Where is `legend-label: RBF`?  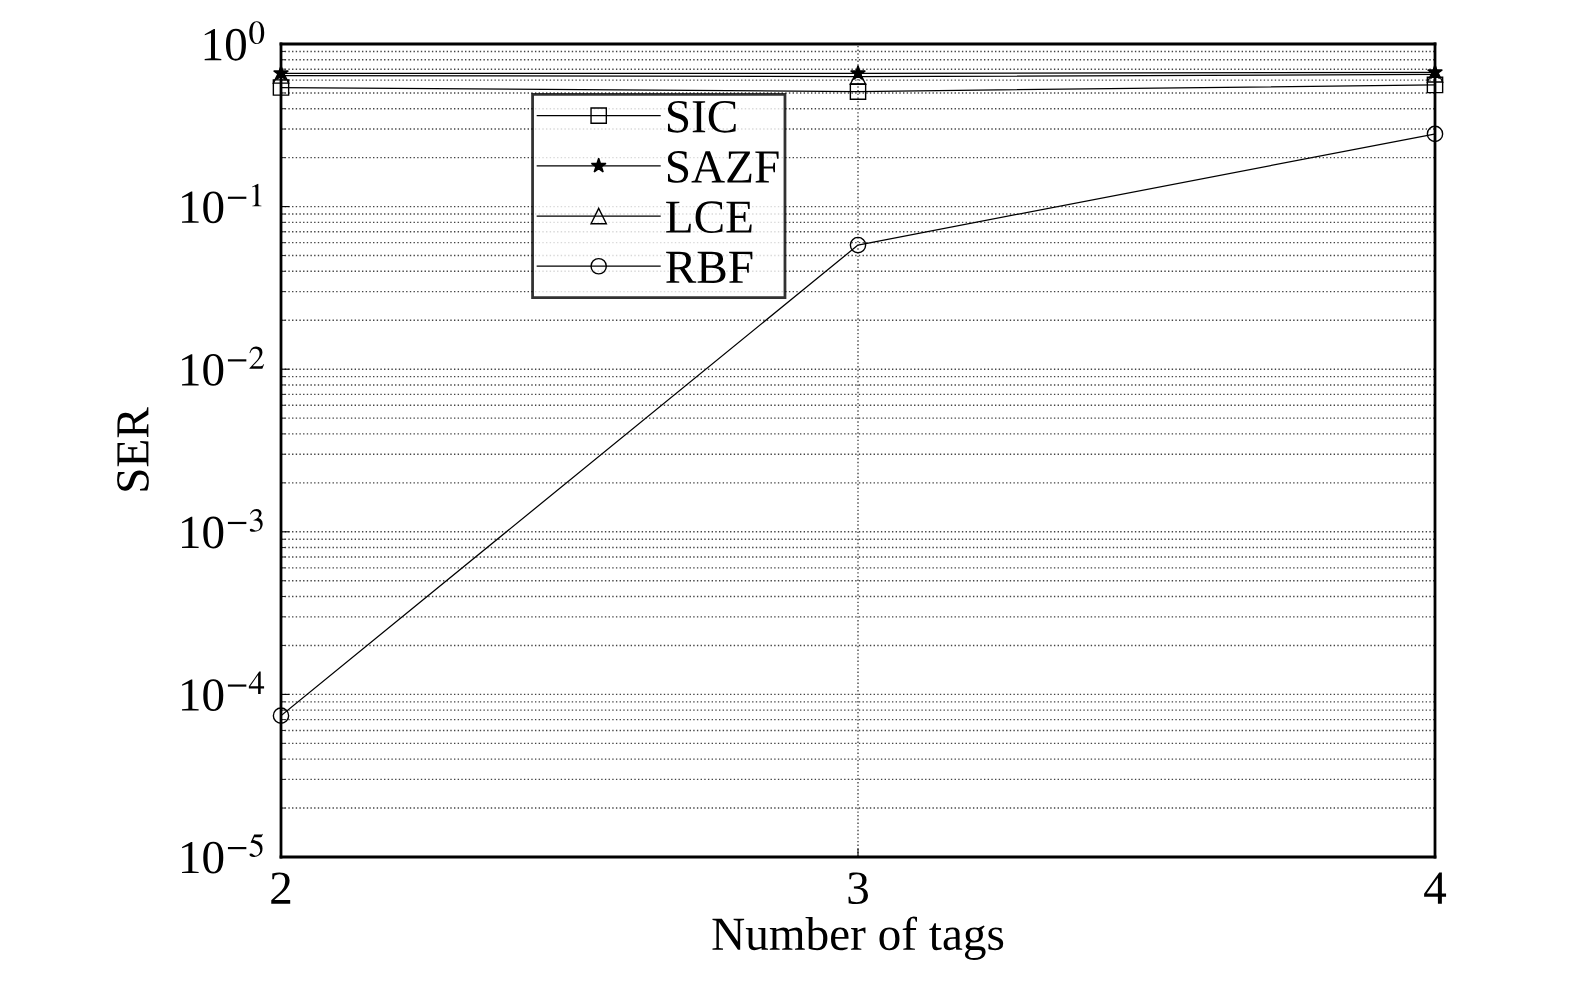 legend-label: RBF is located at coordinates (709, 267).